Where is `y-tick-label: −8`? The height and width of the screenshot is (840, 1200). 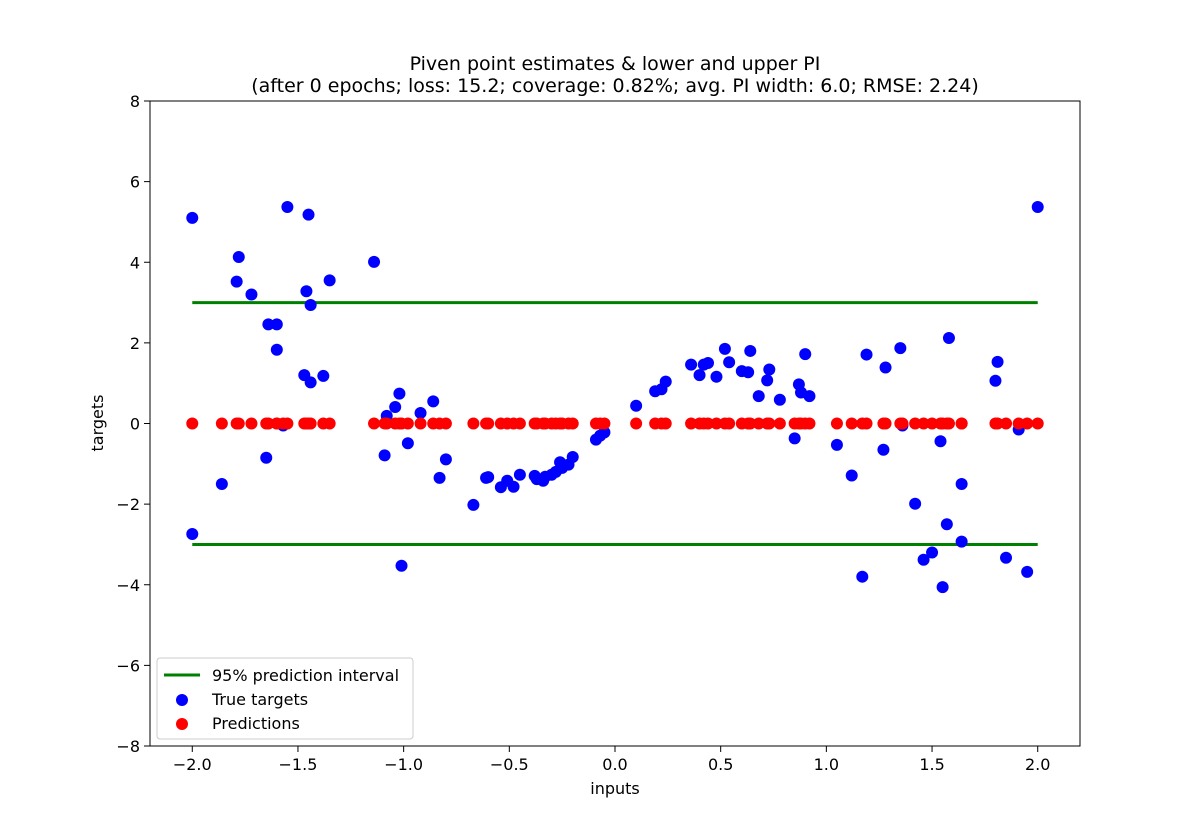 y-tick-label: −8 is located at coordinates (128, 746).